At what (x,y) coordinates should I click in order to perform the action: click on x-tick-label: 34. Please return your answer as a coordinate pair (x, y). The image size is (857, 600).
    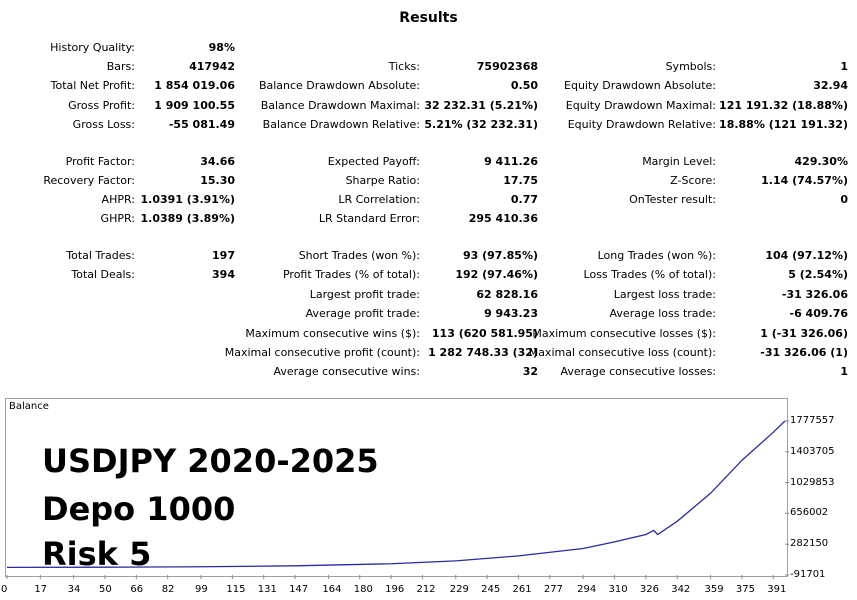
    Looking at the image, I should click on (74, 589).